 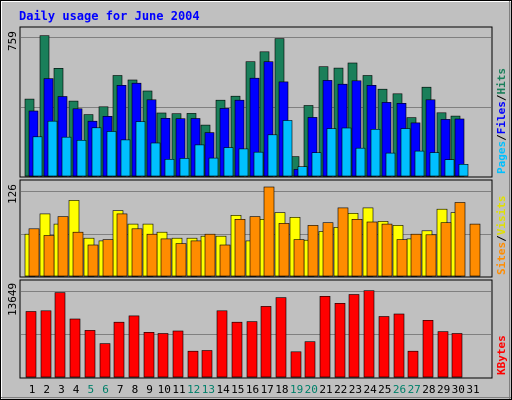 I want to click on legend-files: Files, so click(x=501, y=117).